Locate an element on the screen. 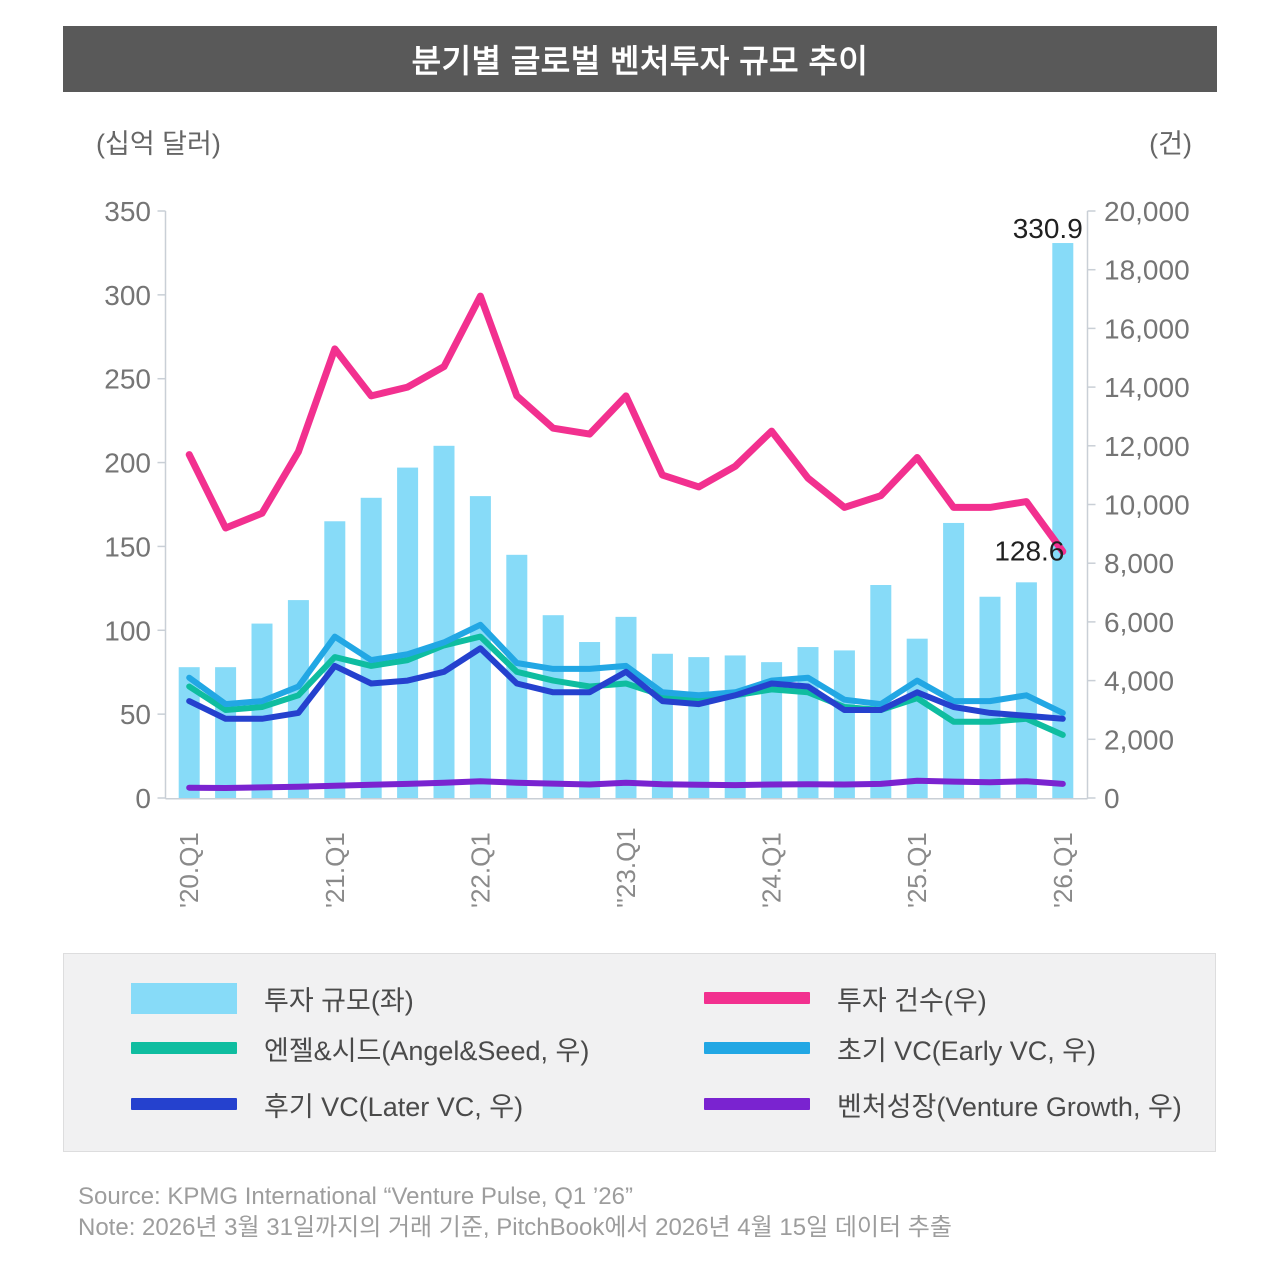  left-axis-tick-label: 100 is located at coordinates (127, 630).